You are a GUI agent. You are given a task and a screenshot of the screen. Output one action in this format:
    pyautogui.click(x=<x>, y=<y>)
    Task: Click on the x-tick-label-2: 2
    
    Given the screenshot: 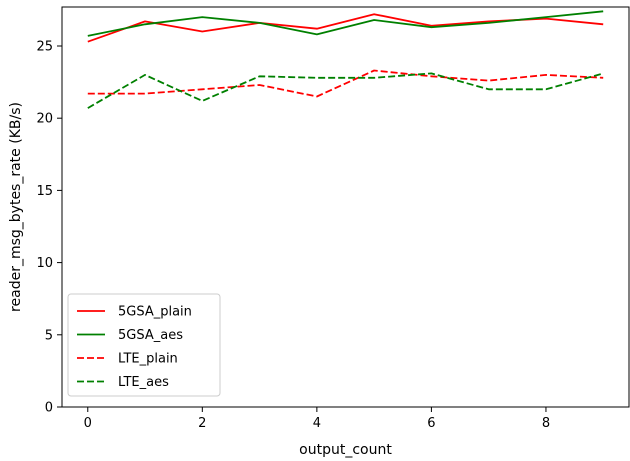 What is the action you would take?
    pyautogui.click(x=202, y=423)
    